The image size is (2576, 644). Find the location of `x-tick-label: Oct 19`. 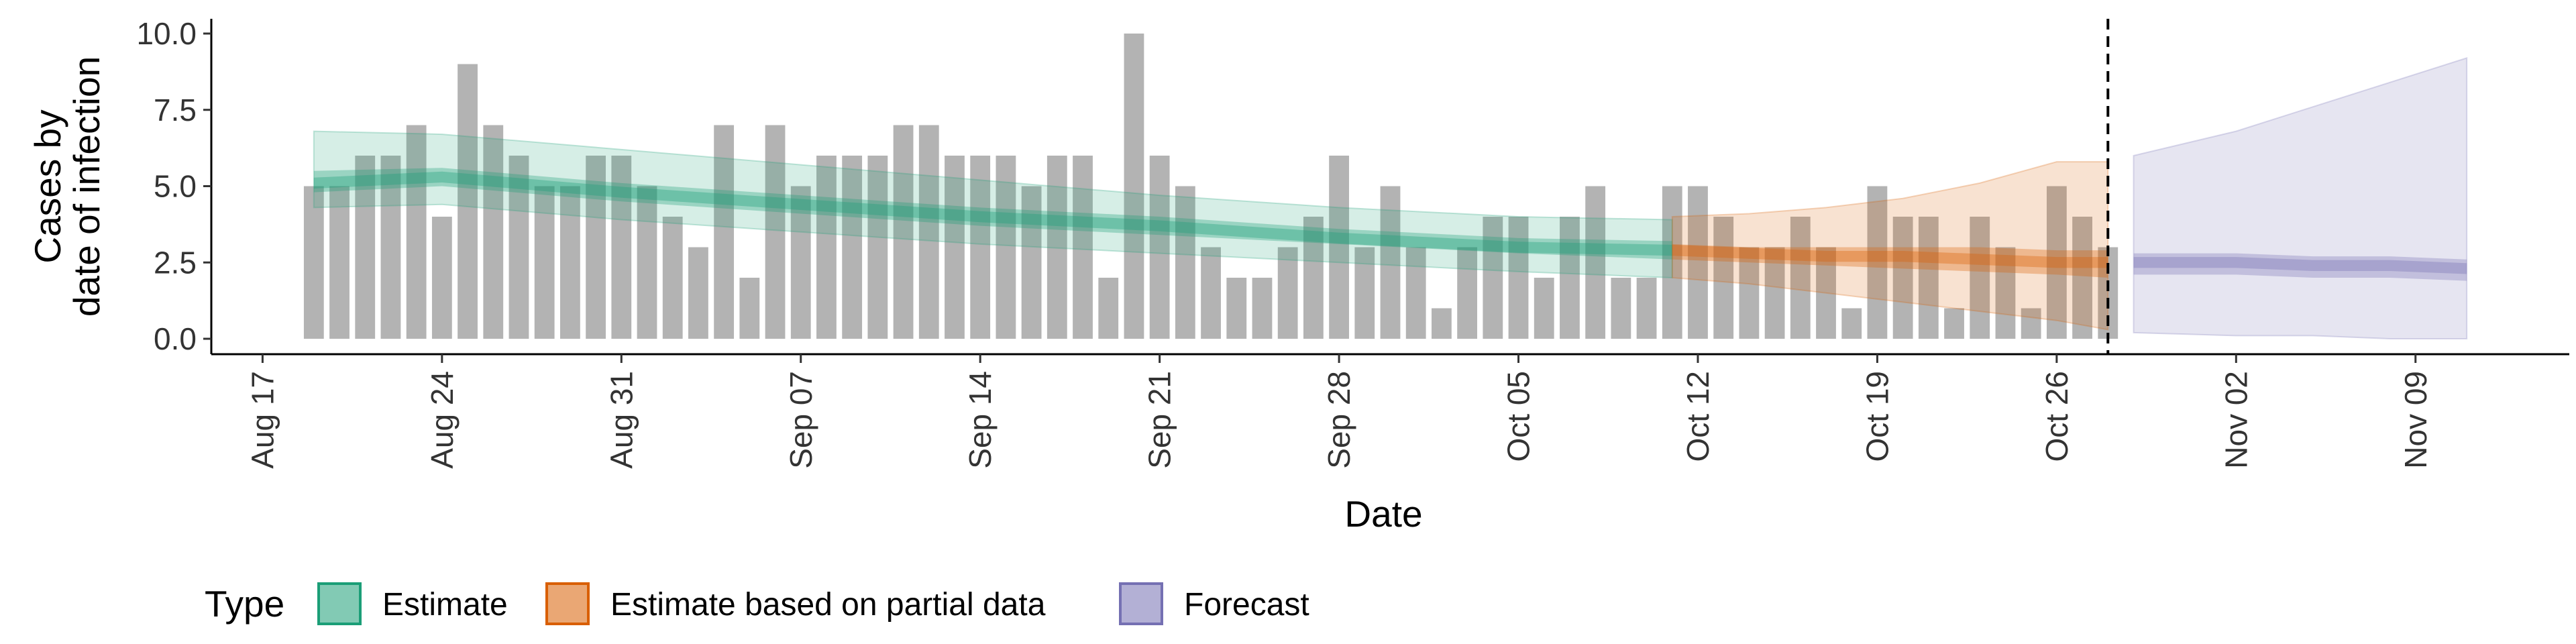

x-tick-label: Oct 19 is located at coordinates (1877, 416).